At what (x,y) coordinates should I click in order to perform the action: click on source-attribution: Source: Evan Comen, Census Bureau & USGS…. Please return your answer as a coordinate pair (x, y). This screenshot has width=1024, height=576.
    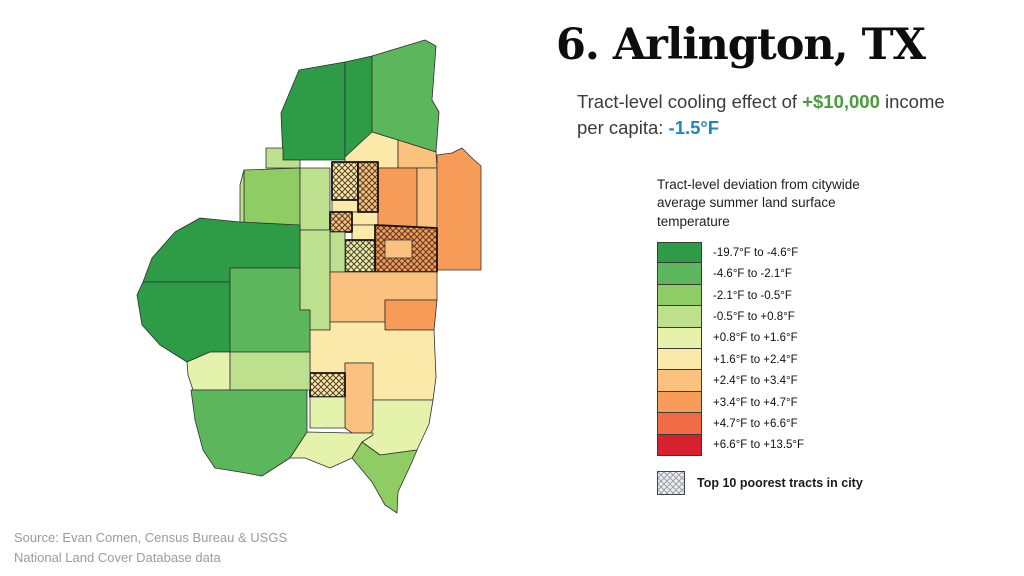
    Looking at the image, I should click on (150, 548).